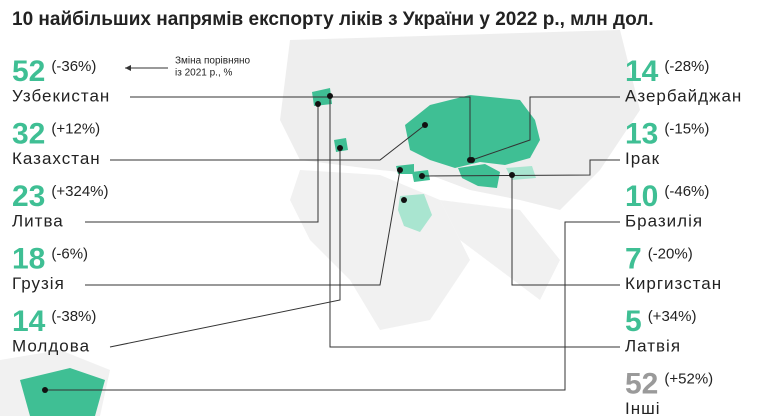 Image resolution: width=768 pixels, height=416 pixels. What do you see at coordinates (643, 407) in the screenshot?
I see `country-name: Інші` at bounding box center [643, 407].